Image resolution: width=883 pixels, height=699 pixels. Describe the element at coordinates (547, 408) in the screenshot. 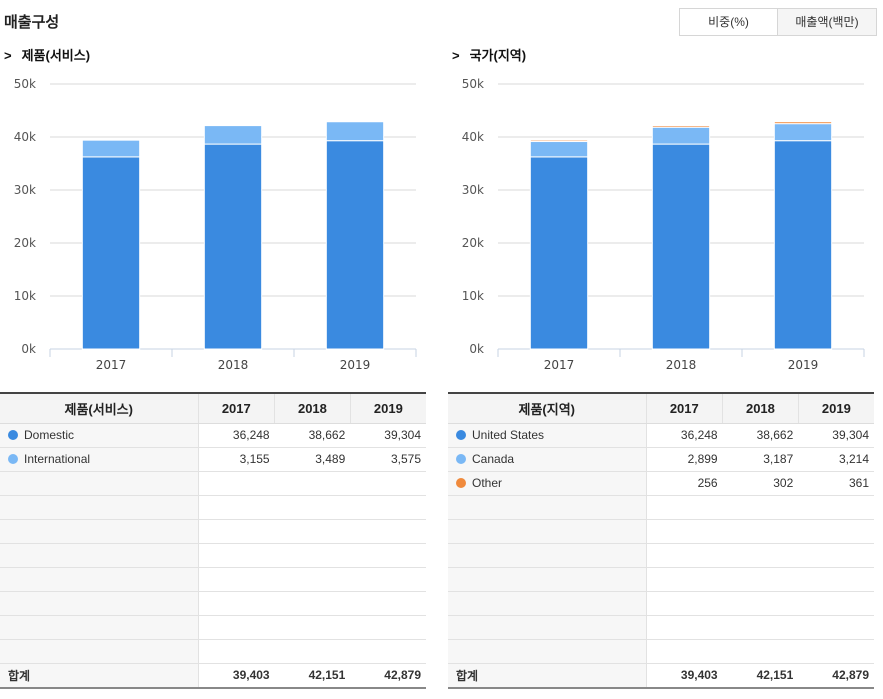

I see `header-category: 제품(지역)` at that location.